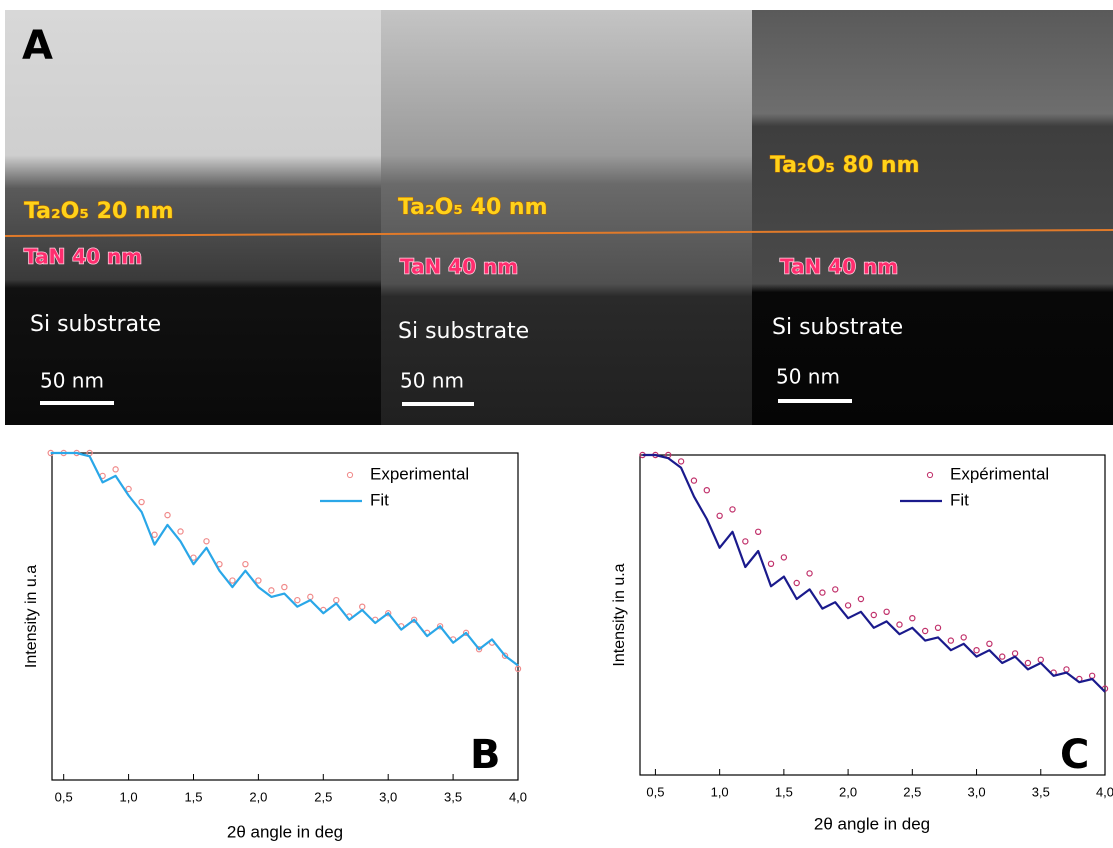 The image size is (1113, 848). What do you see at coordinates (37, 46) in the screenshot?
I see `panel-label: A` at bounding box center [37, 46].